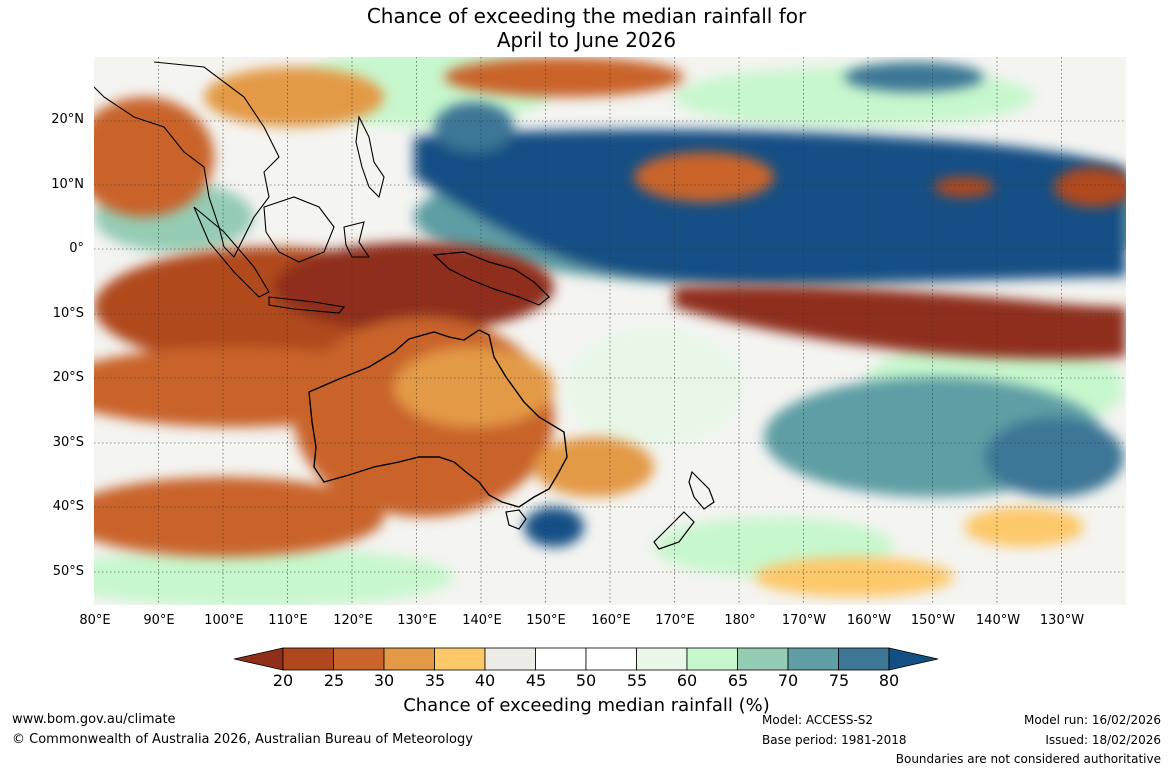 The height and width of the screenshot is (770, 1173). What do you see at coordinates (675, 620) in the screenshot?
I see `lon-label-170e: 170°E` at bounding box center [675, 620].